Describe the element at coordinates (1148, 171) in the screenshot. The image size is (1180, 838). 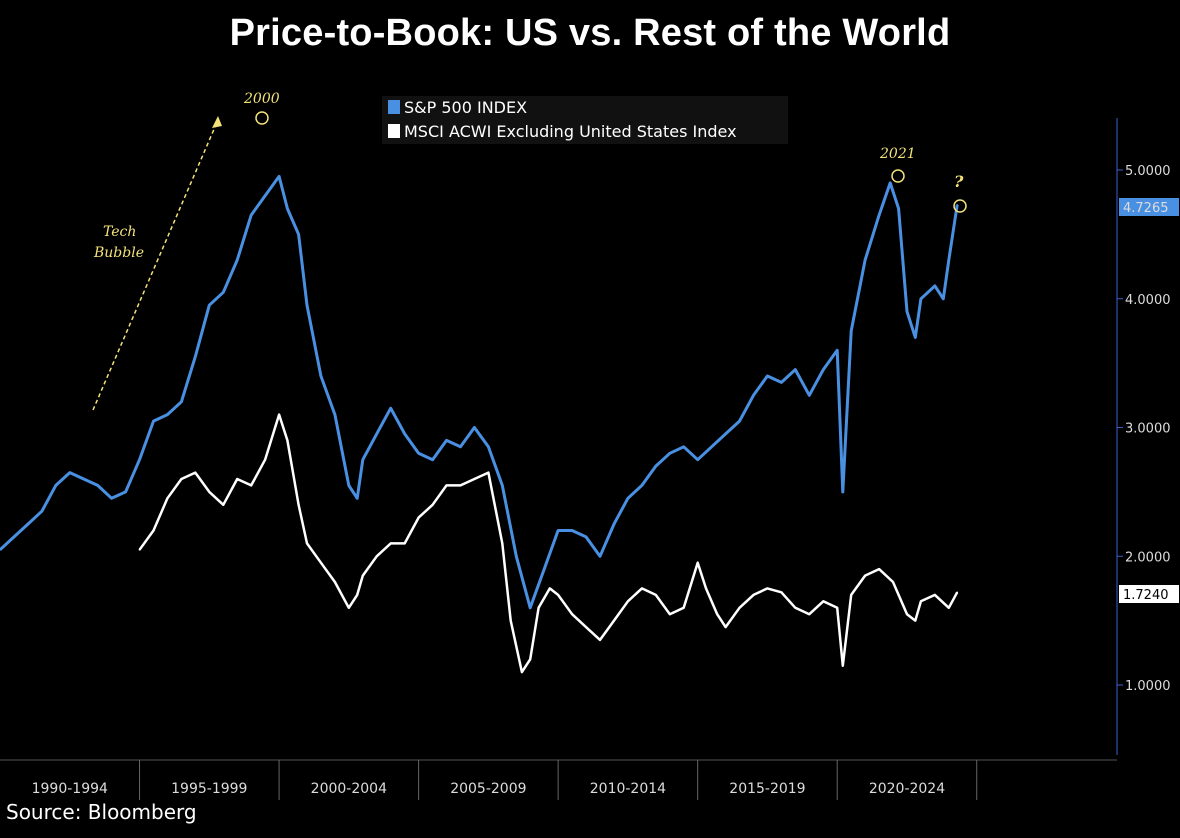
I see `y-tick-label: 5.0000` at that location.